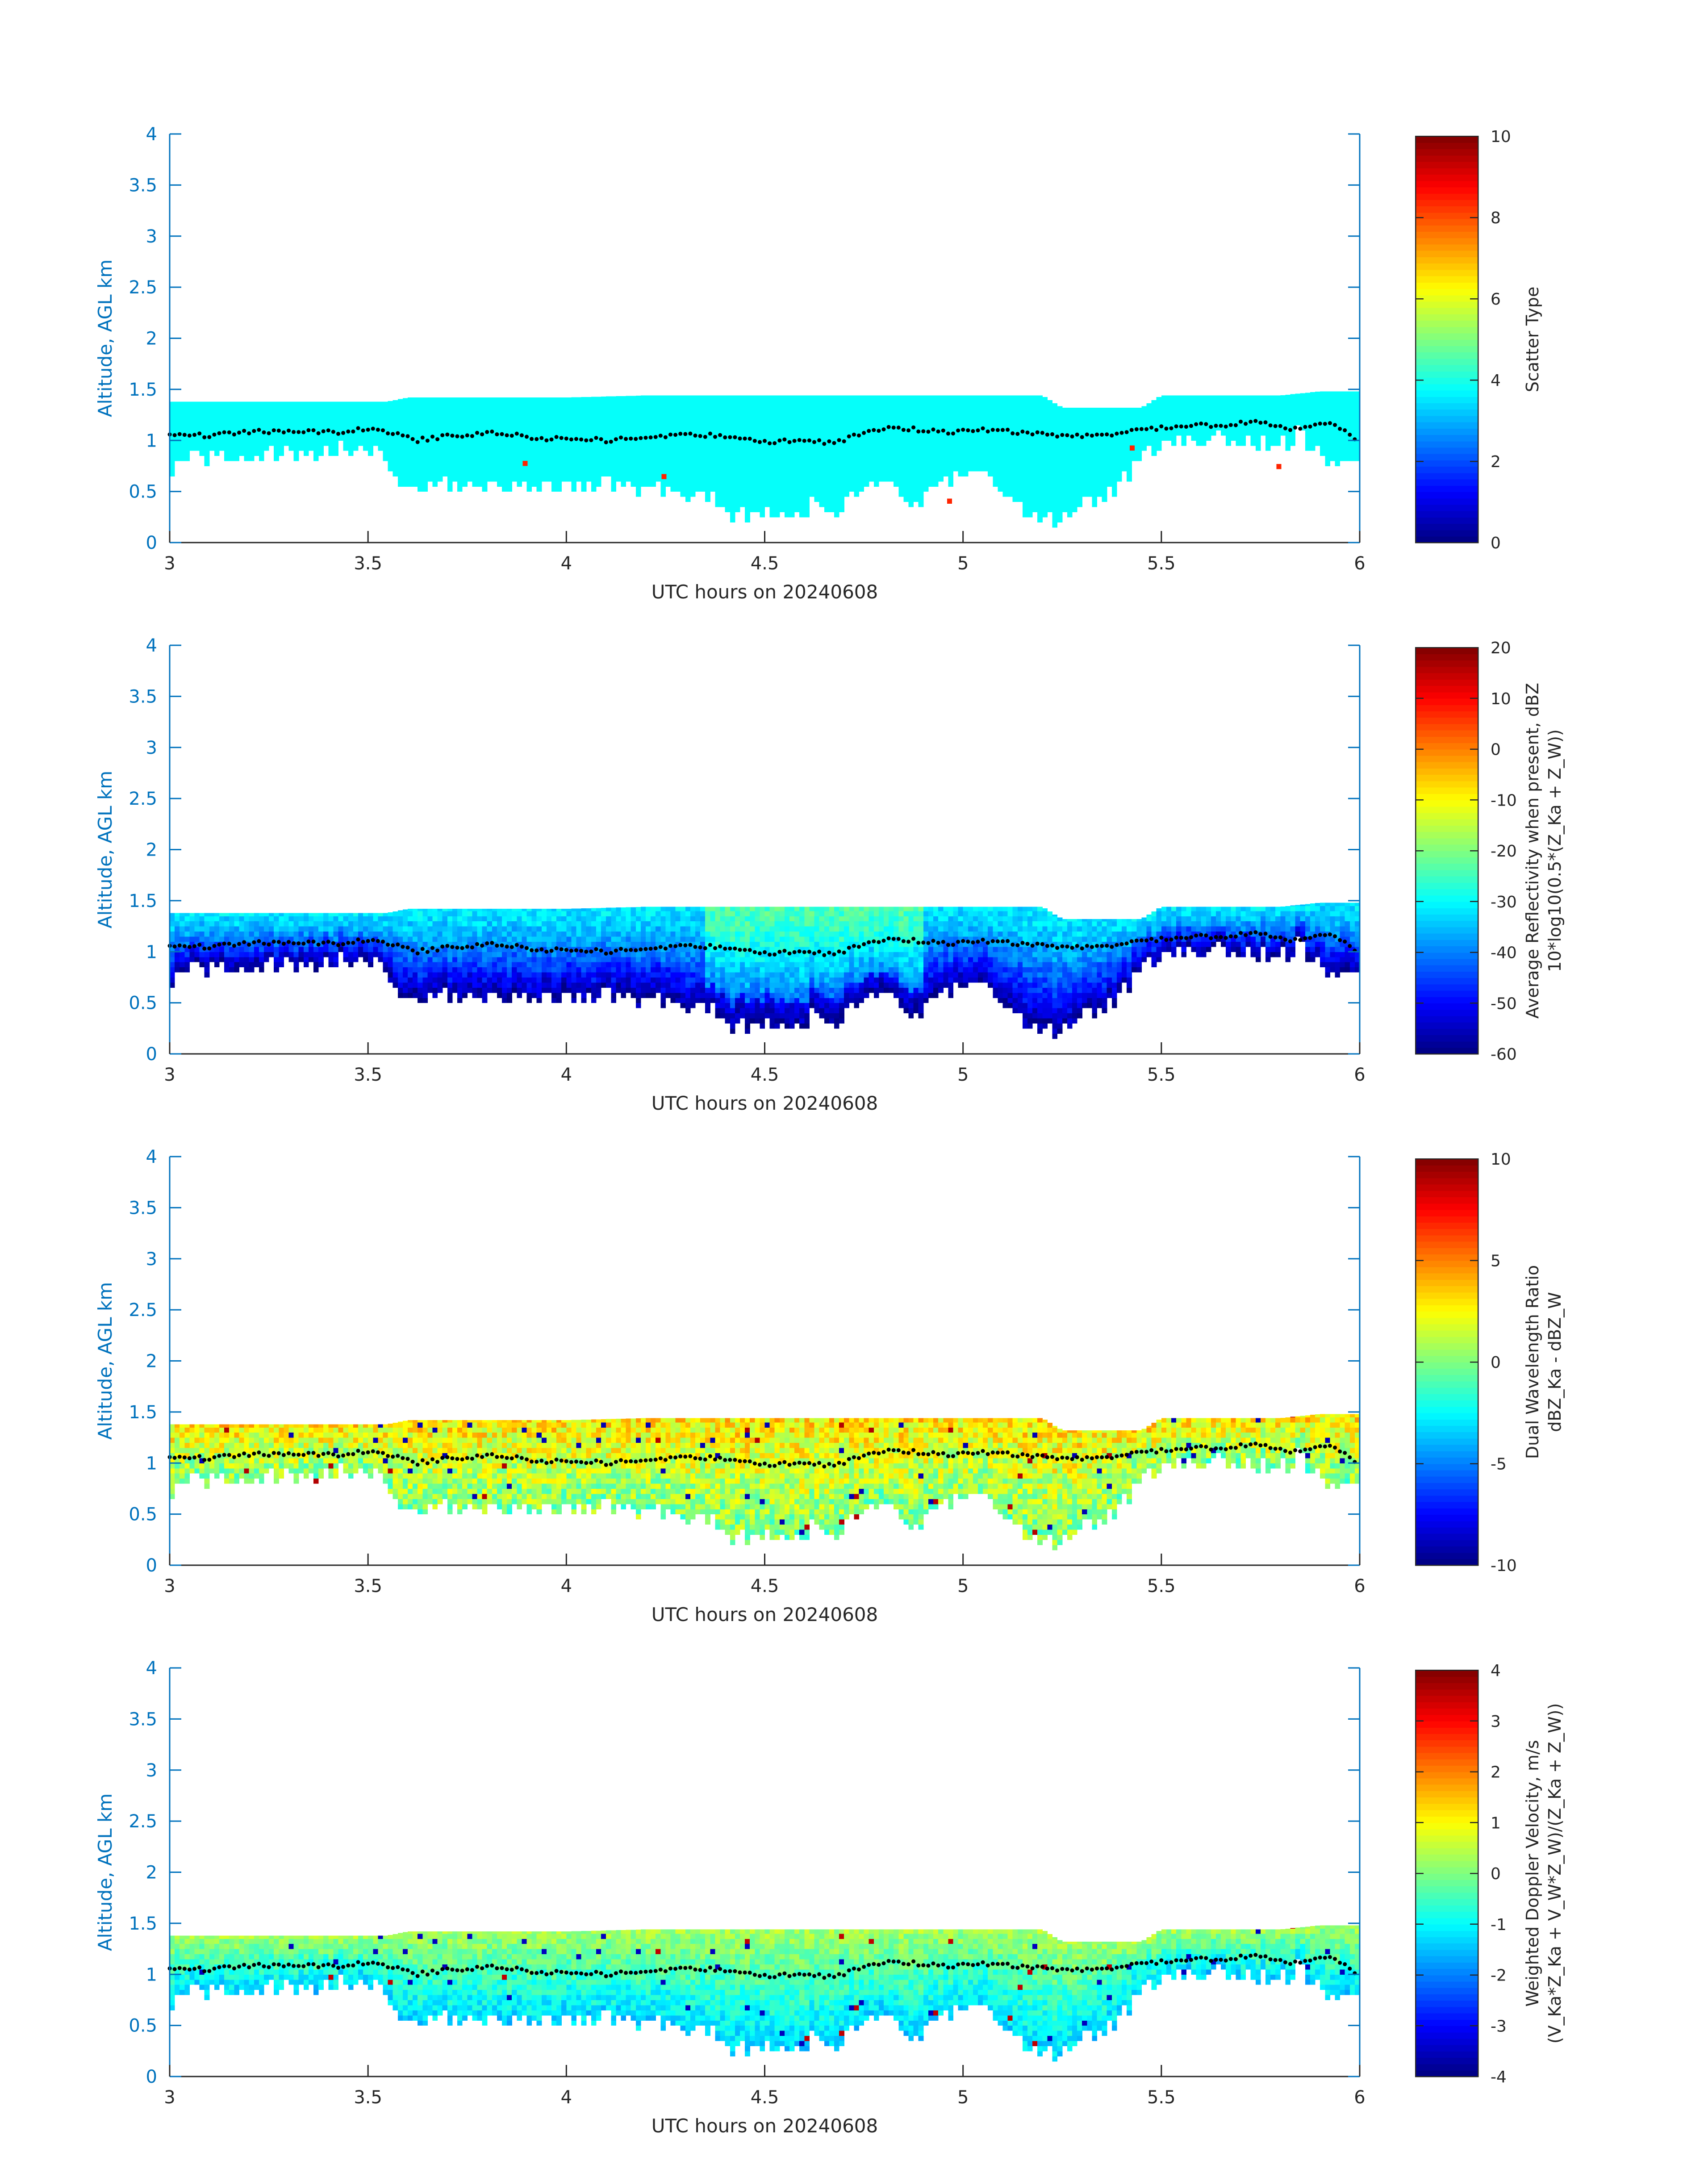  What do you see at coordinates (1447, 533) in the screenshot?
I see `colorbar-segment` at bounding box center [1447, 533].